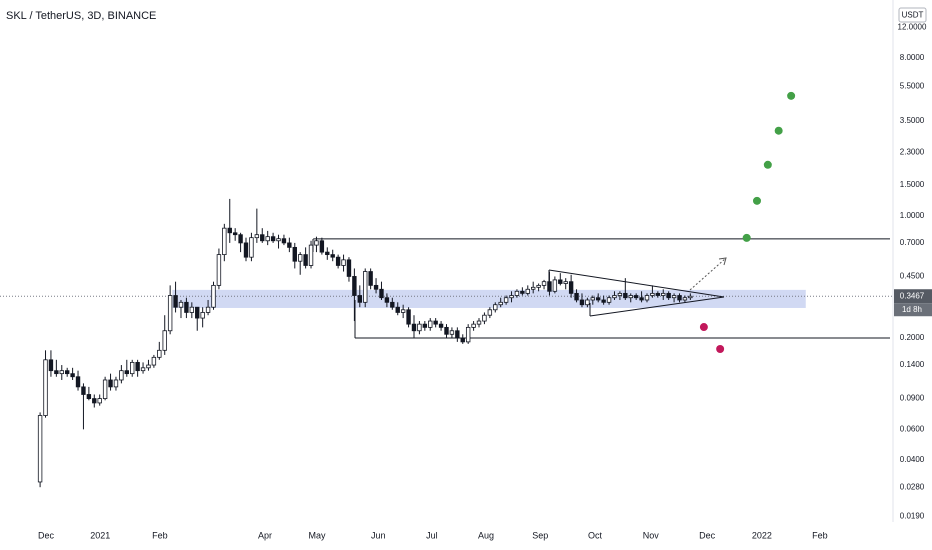 This screenshot has height=550, width=932. Describe the element at coordinates (81, 16) in the screenshot. I see `chart-title: SKL / TetherUS, 3D, BINANCE` at that location.